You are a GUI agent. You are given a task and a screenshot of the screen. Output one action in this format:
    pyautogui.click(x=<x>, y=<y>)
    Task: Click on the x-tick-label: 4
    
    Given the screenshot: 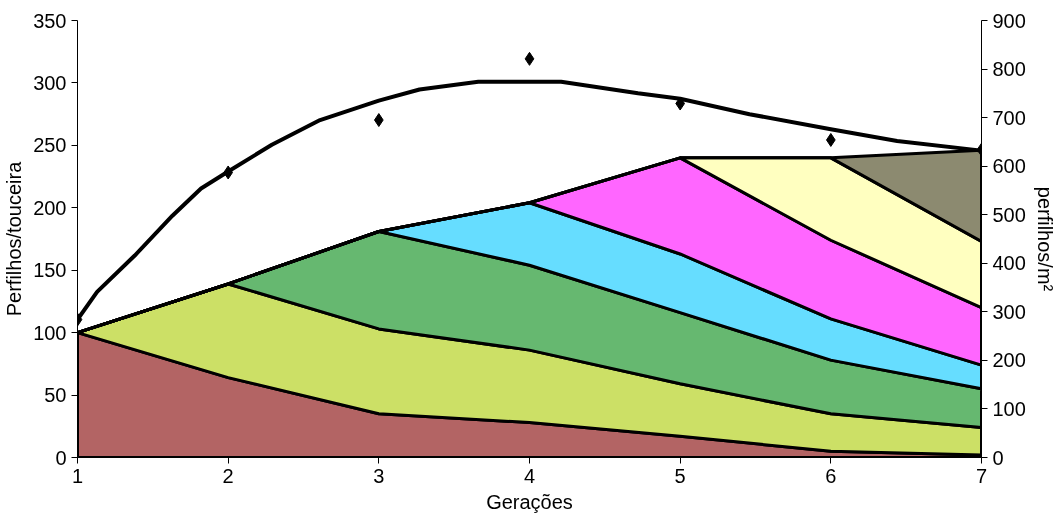 What is the action you would take?
    pyautogui.click(x=529, y=475)
    